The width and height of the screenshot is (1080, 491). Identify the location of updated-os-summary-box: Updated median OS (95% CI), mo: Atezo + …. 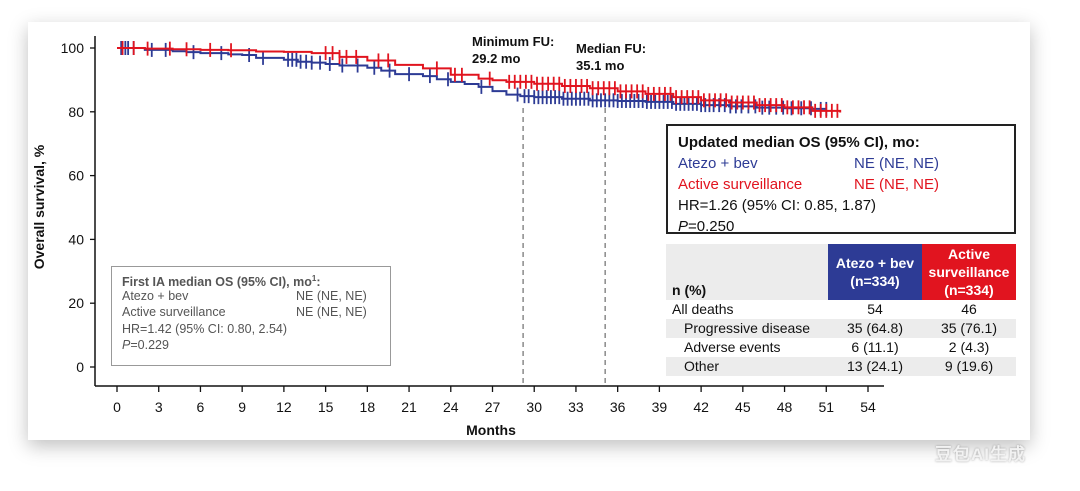
(841, 179).